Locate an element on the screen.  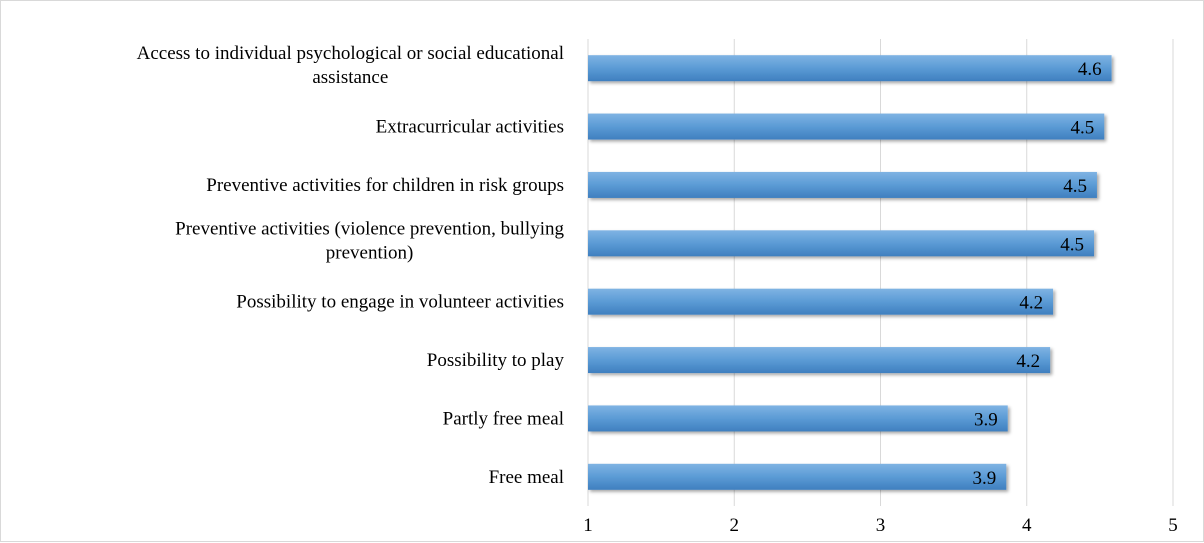
category-label: Free meal is located at coordinates (526, 477).